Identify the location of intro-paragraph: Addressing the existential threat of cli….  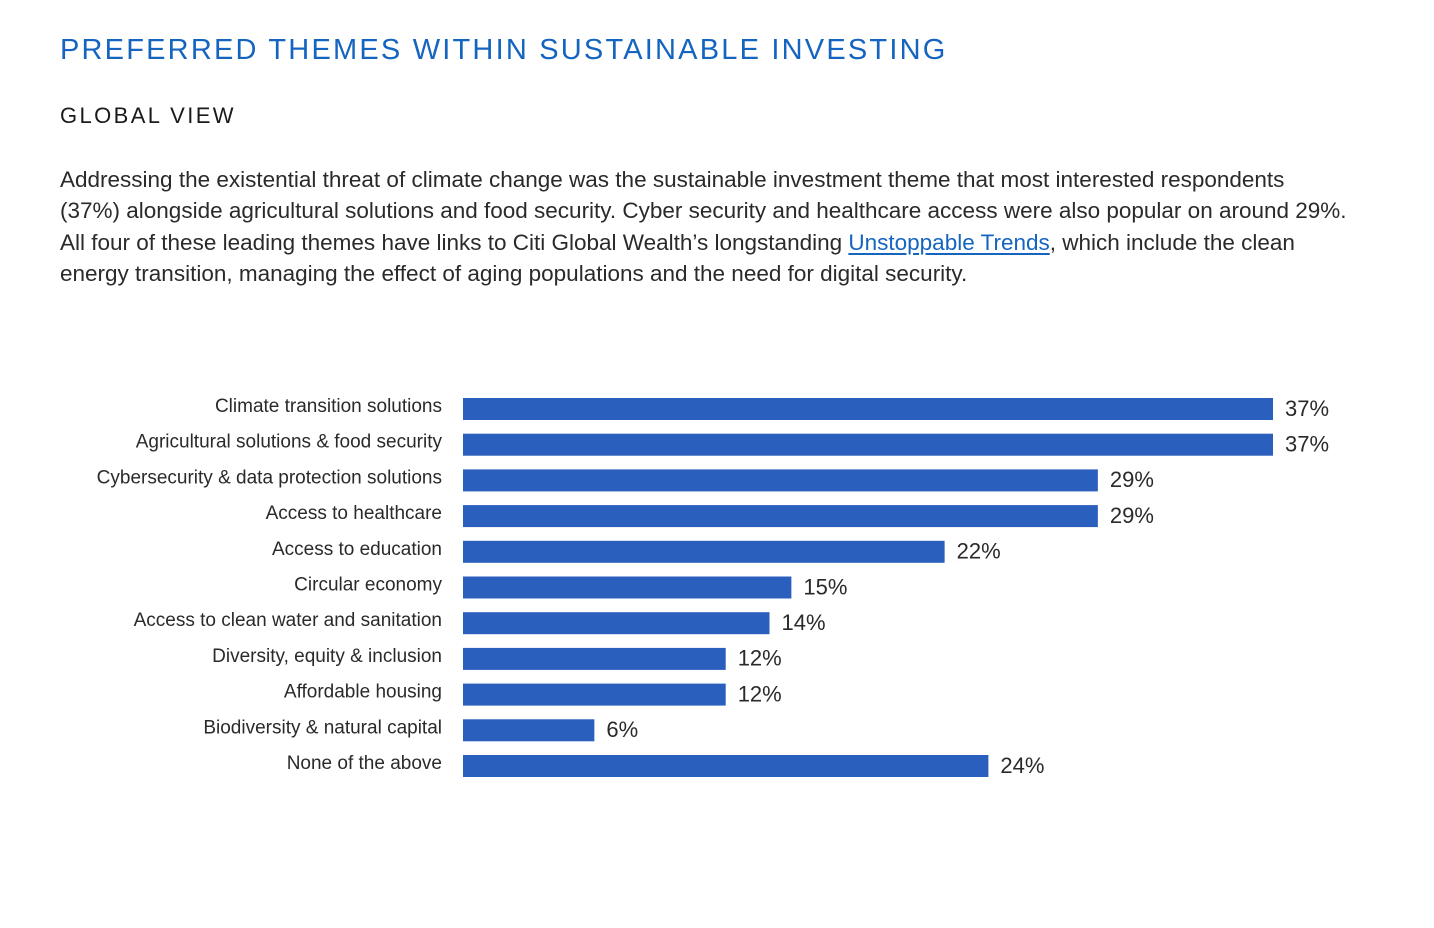
(705, 226).